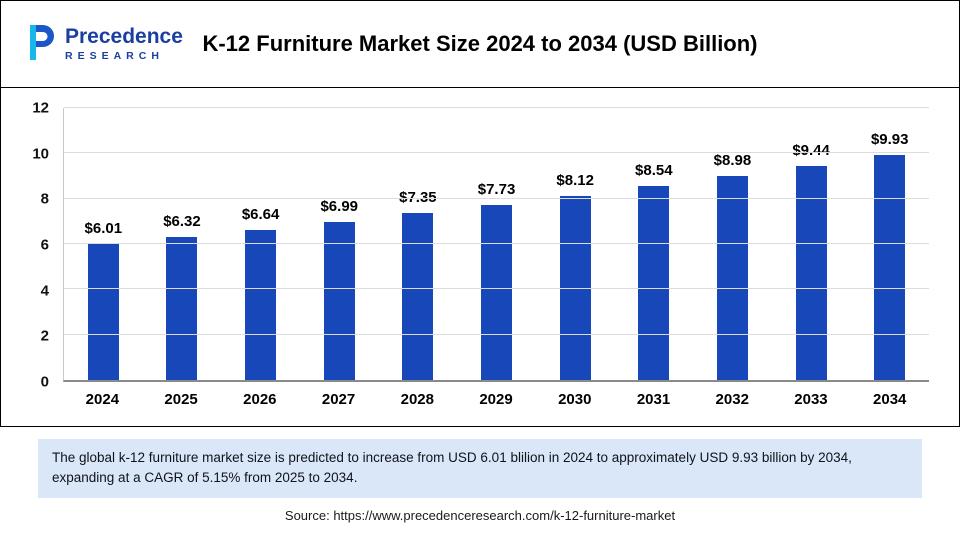  What do you see at coordinates (44, 291) in the screenshot?
I see `y-axis-label: 4` at bounding box center [44, 291].